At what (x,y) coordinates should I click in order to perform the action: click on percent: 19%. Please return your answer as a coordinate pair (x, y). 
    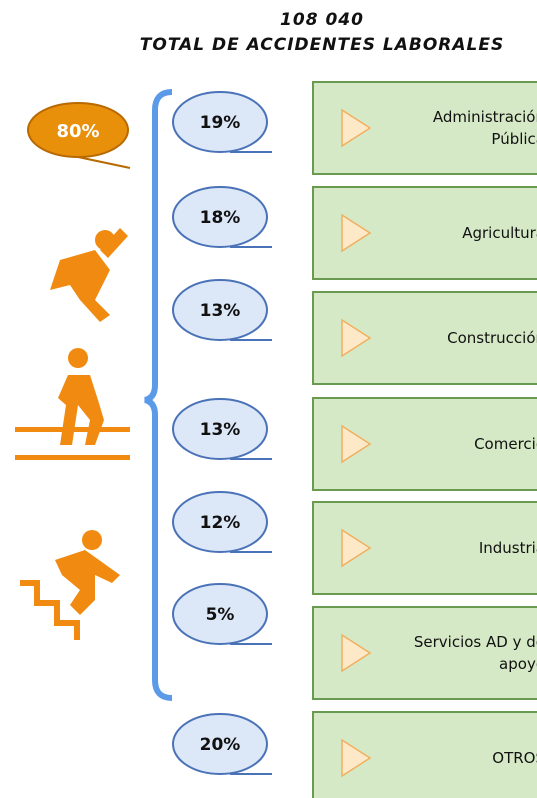
    Looking at the image, I should click on (220, 123).